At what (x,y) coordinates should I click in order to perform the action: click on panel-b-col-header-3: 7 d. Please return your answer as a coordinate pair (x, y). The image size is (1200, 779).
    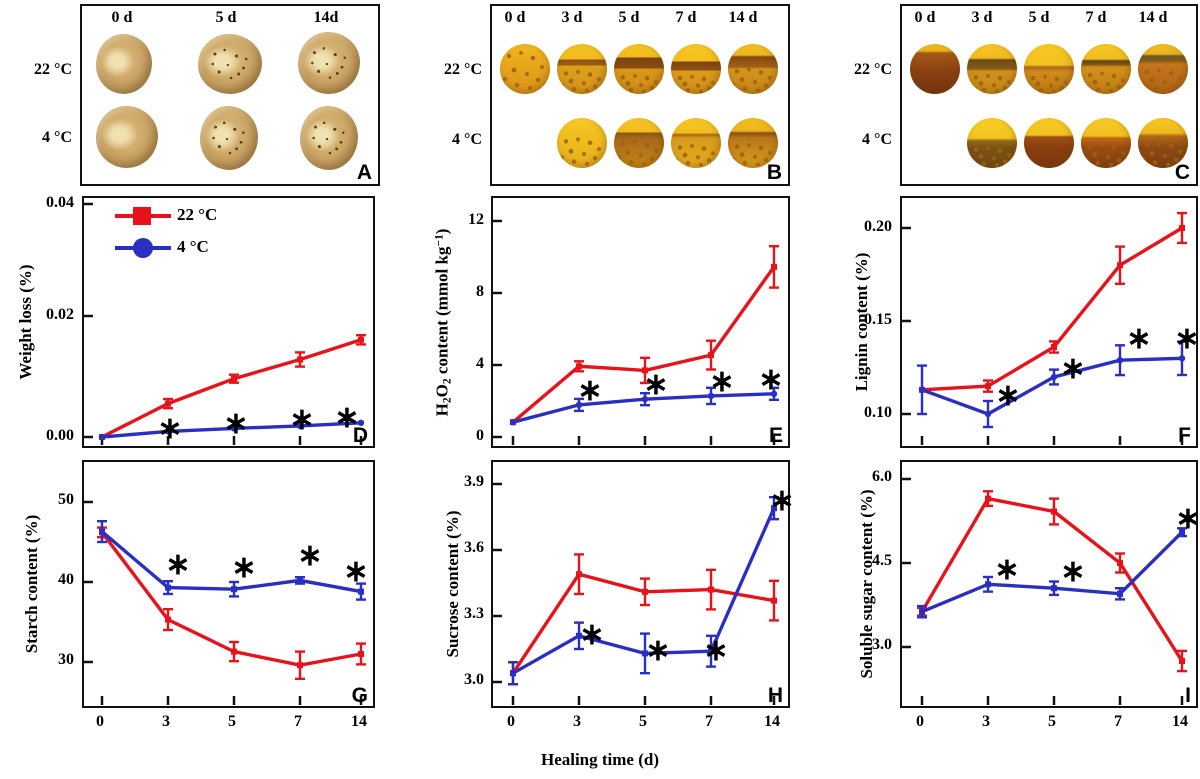
    Looking at the image, I should click on (686, 17).